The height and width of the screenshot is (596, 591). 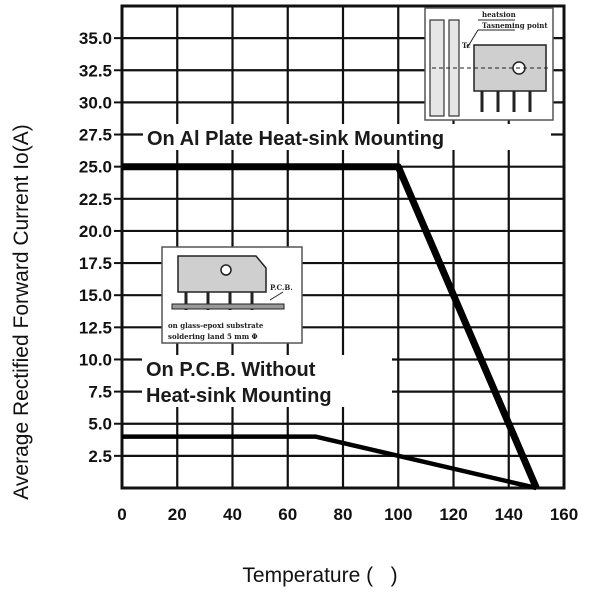 I want to click on annotation-al-plate: On Al Plate Heat-sink Mounting, so click(x=347, y=137).